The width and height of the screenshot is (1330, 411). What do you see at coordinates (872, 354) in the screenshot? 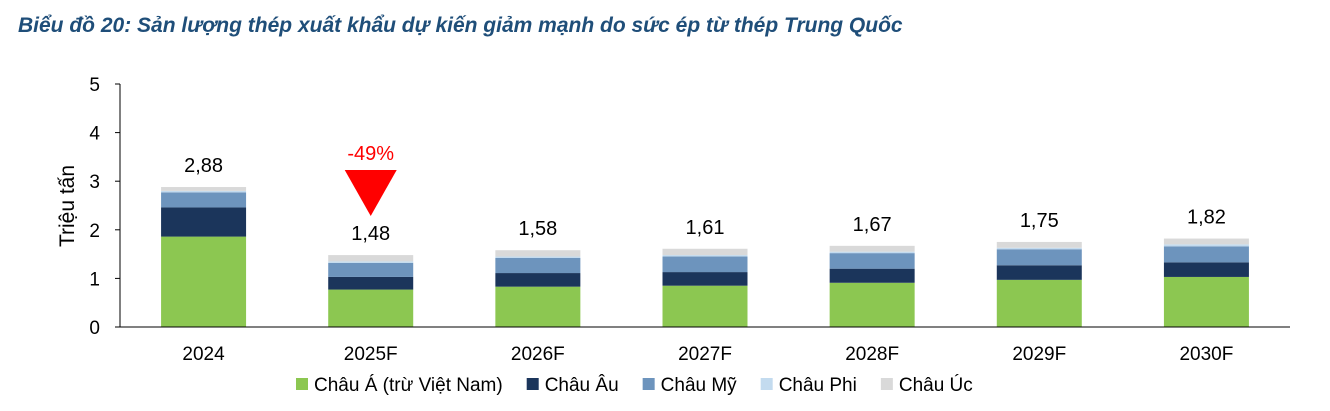
I see `x-tick-label: 2028F` at bounding box center [872, 354].